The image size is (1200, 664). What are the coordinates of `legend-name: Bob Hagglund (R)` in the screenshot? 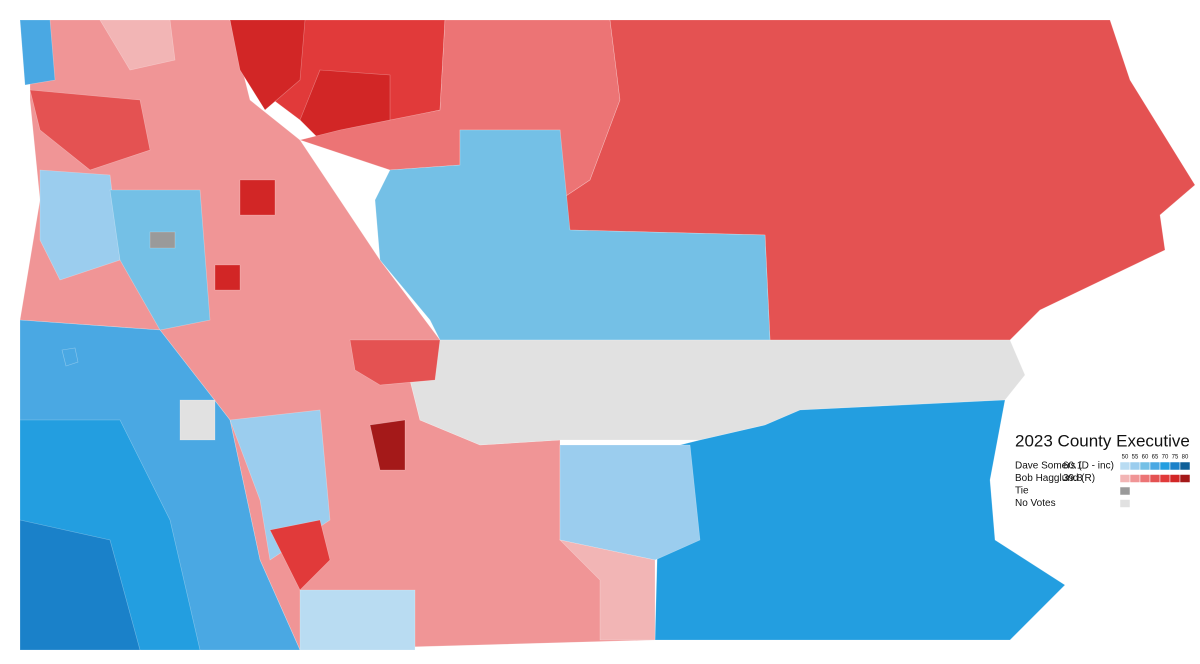 It's located at (1055, 478).